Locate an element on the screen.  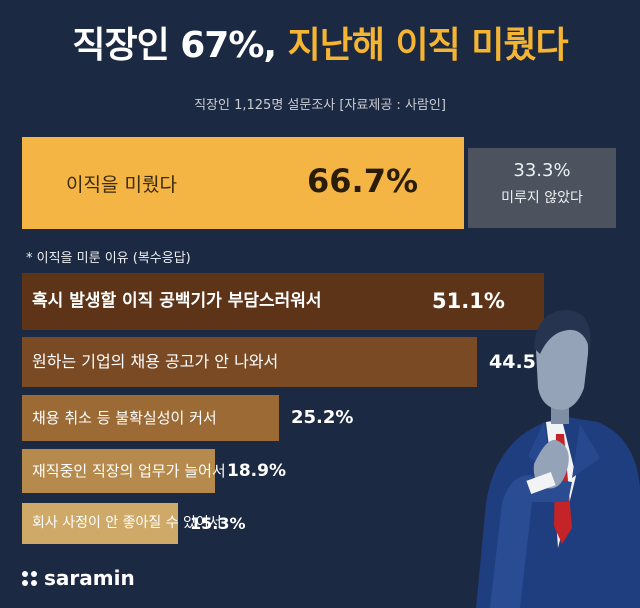
page-title: 직장인 67%, 지난해 이직 미뤘다 is located at coordinates (320, 42).